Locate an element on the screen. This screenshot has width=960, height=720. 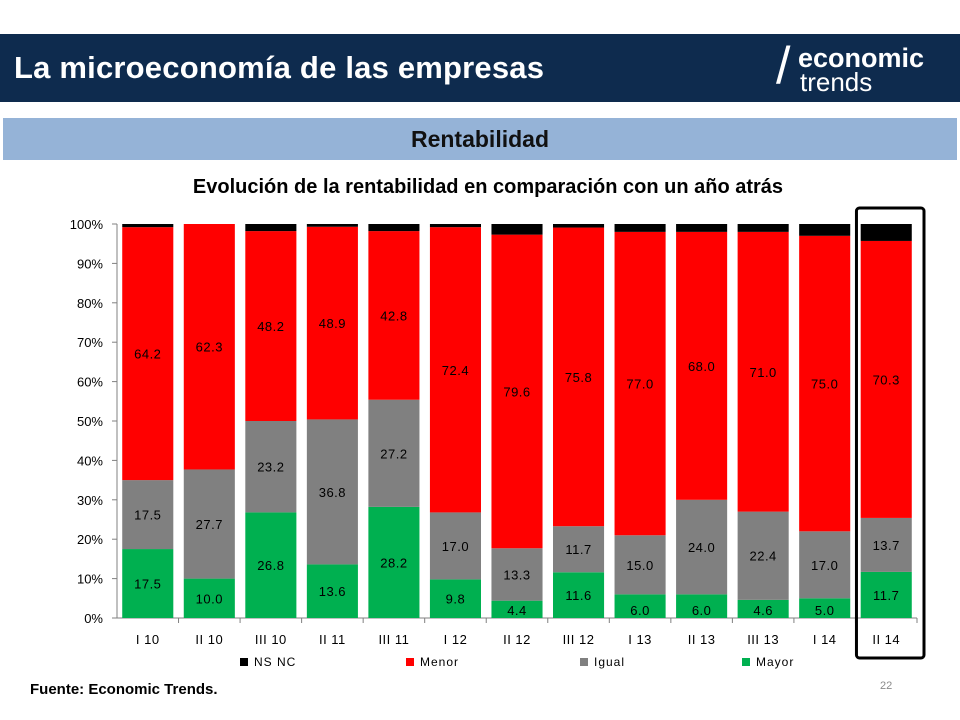
data-label: 48.2 is located at coordinates (270, 326).